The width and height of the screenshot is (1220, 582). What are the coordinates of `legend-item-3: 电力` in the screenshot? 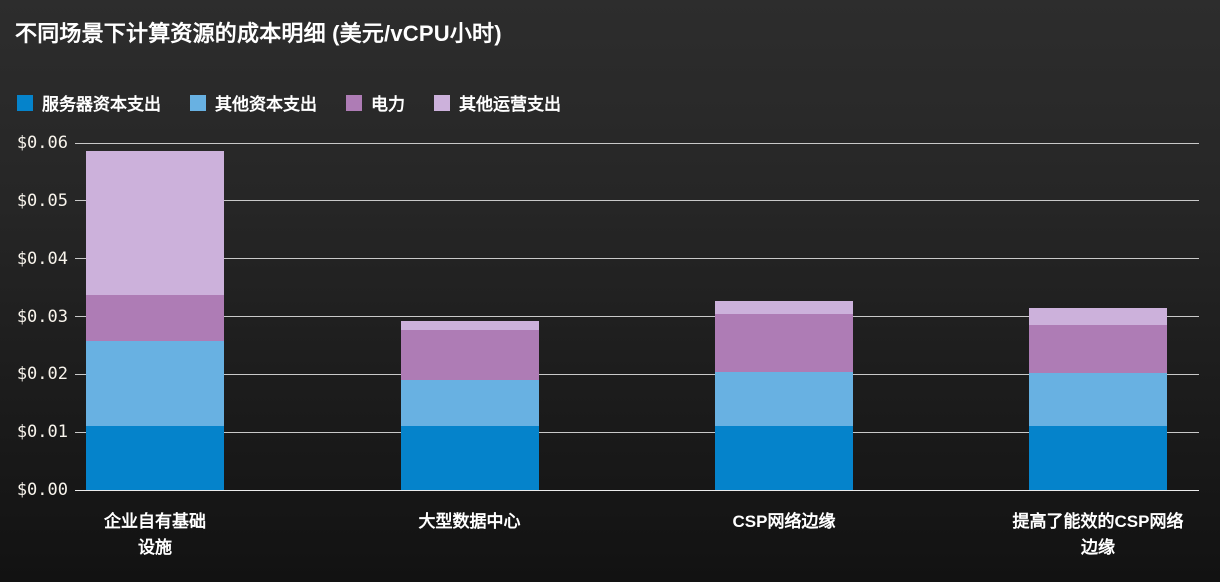 It's located at (375, 102).